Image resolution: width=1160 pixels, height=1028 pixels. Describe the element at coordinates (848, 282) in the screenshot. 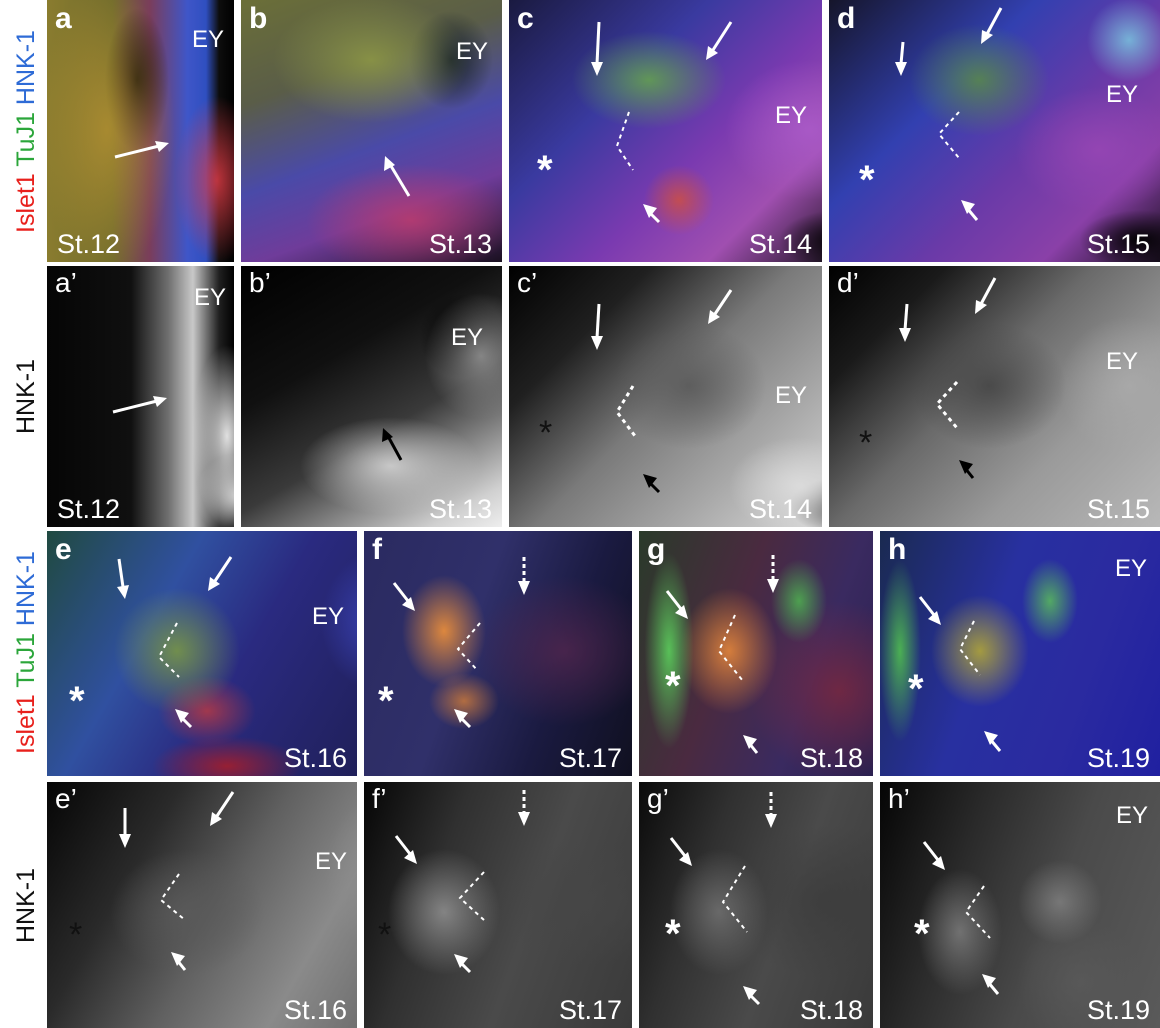

I see `panel-letter: d’` at that location.